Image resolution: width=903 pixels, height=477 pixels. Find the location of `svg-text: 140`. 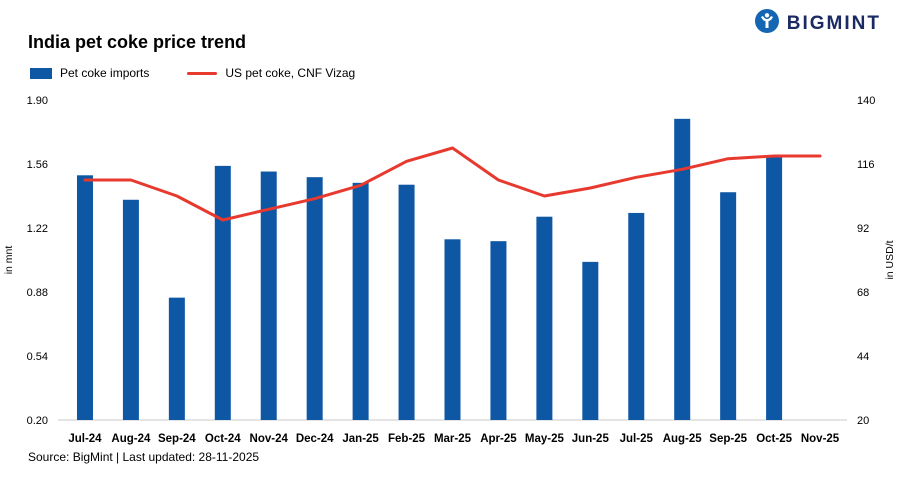

svg-text: 140 is located at coordinates (866, 101).